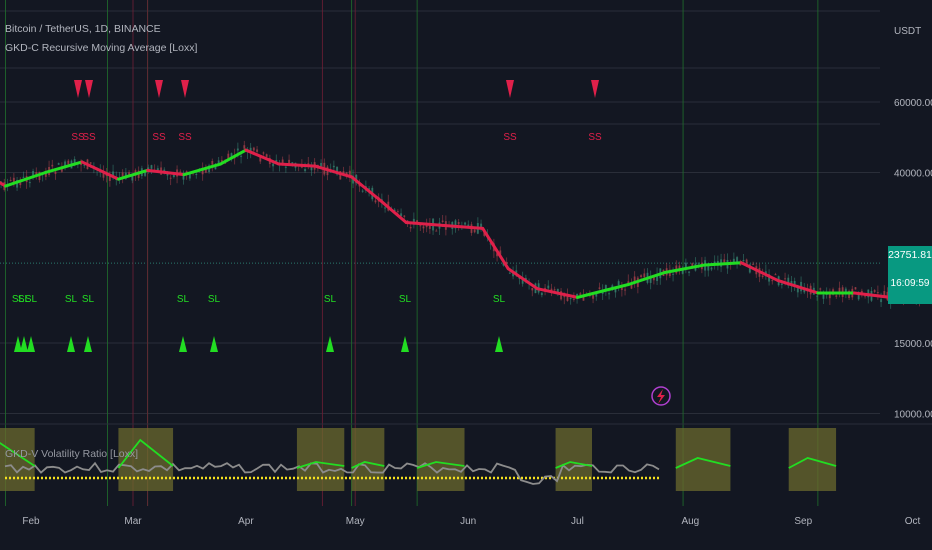 The width and height of the screenshot is (932, 550). I want to click on symbol-title: Bitcoin / TetherUS, 1D, BINANCE, so click(83, 29).